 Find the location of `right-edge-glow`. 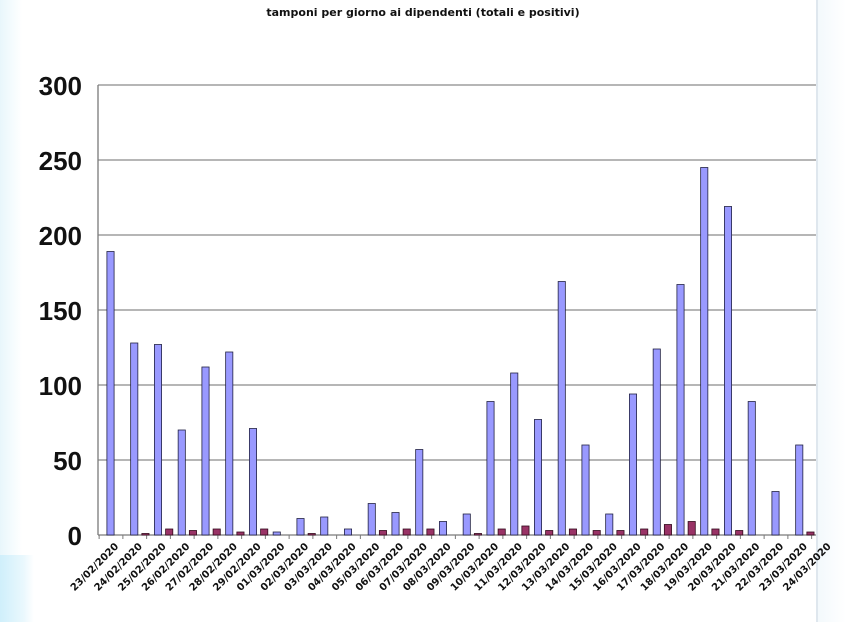

right-edge-glow is located at coordinates (832, 311).